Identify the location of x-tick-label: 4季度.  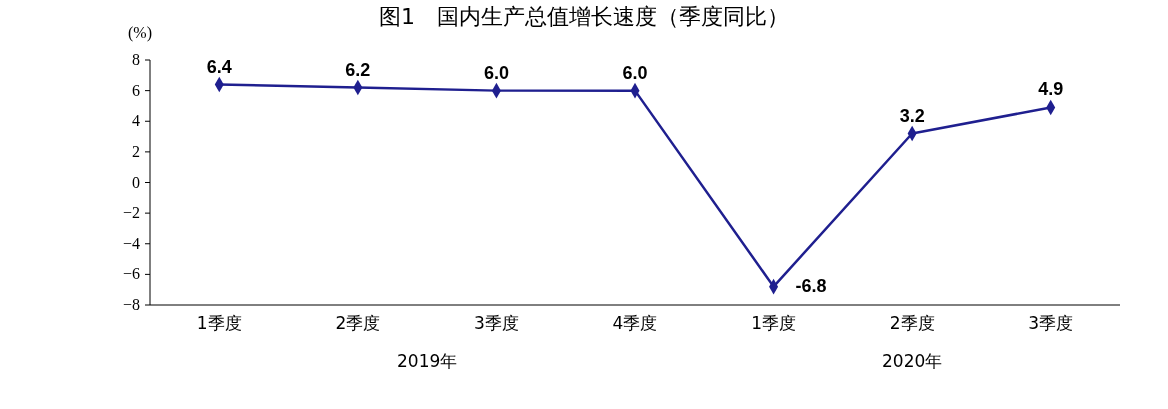
(635, 323).